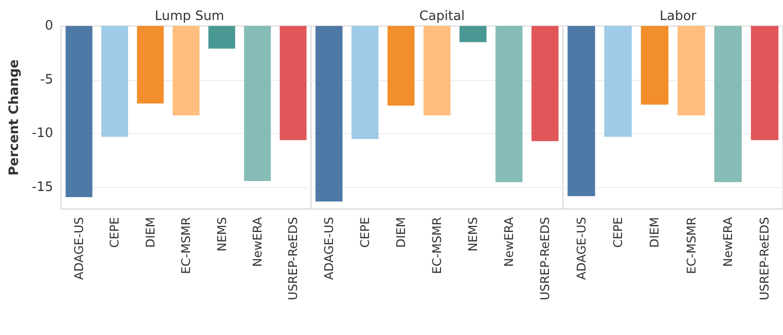 This screenshot has width=783, height=335. I want to click on chart-title: Lump Sum, so click(189, 16).